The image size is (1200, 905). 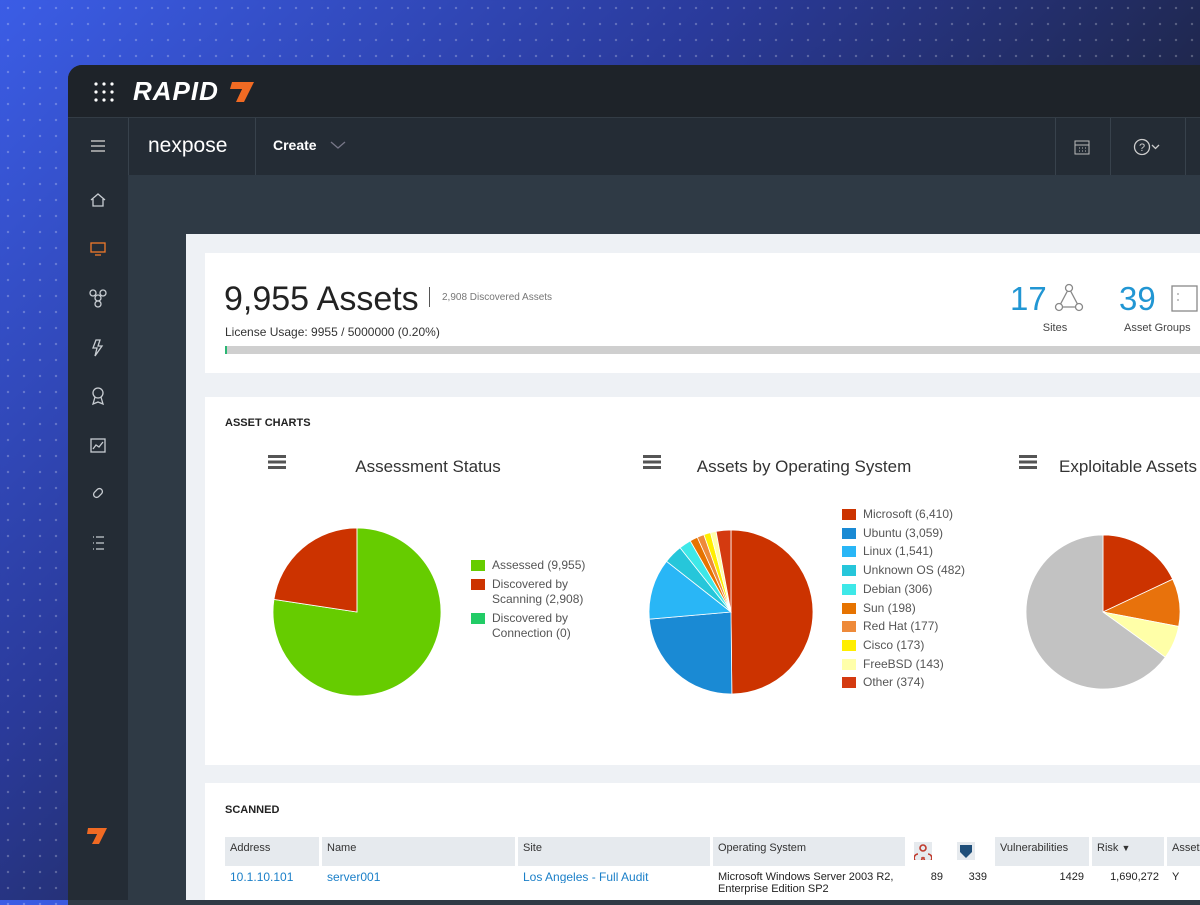 What do you see at coordinates (332, 332) in the screenshot?
I see `license-usage: License Usage: 9955 / 5000000 (0.20%)` at bounding box center [332, 332].